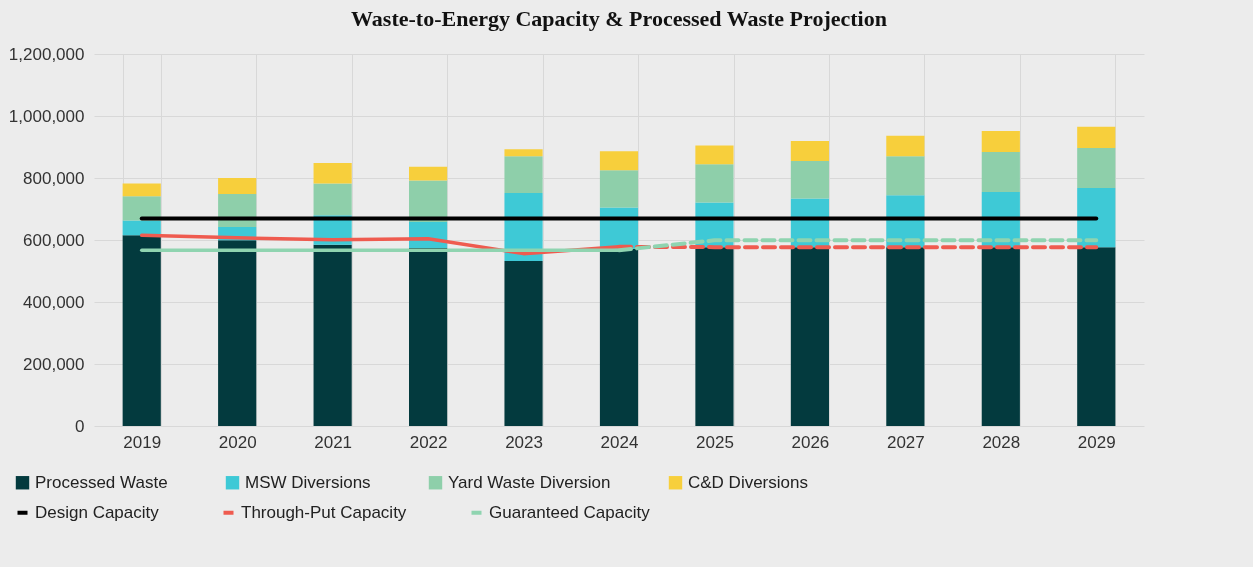 This screenshot has width=1253, height=567. I want to click on legend-label: C&D Diversions, so click(748, 482).